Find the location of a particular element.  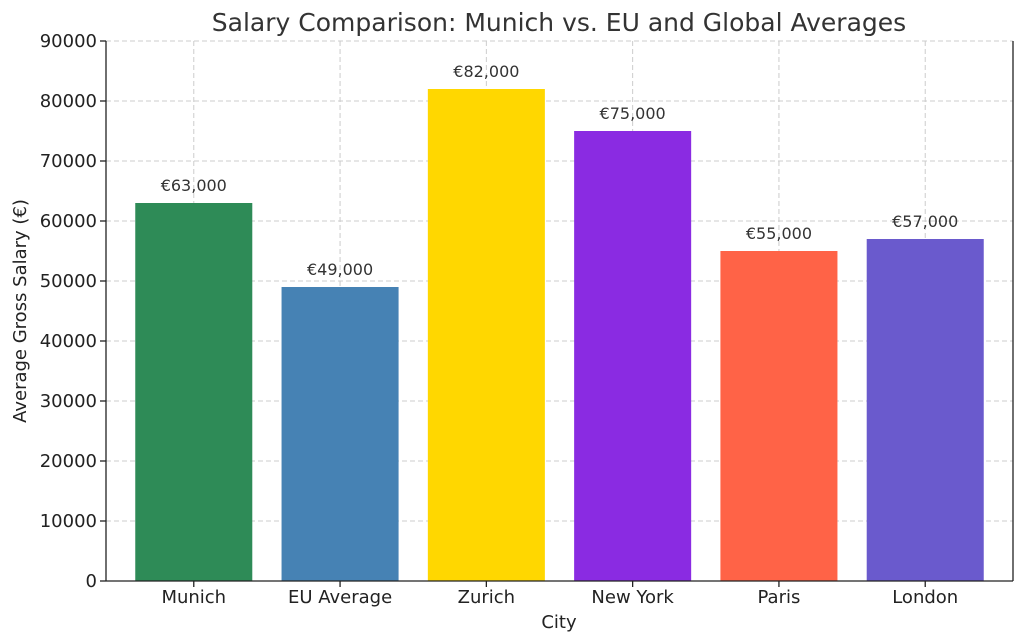

bar-london is located at coordinates (925, 410).